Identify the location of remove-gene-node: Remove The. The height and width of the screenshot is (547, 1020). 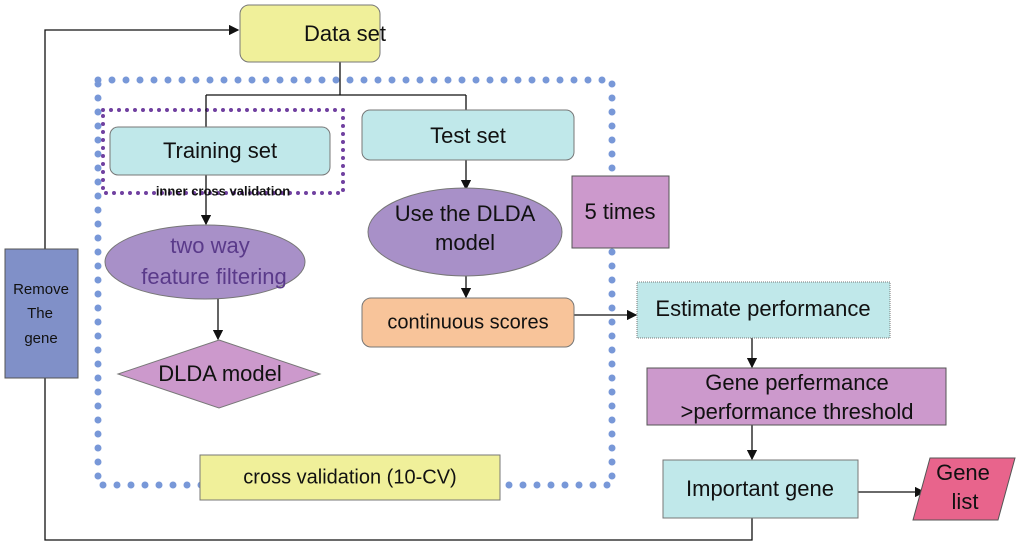
(41, 313).